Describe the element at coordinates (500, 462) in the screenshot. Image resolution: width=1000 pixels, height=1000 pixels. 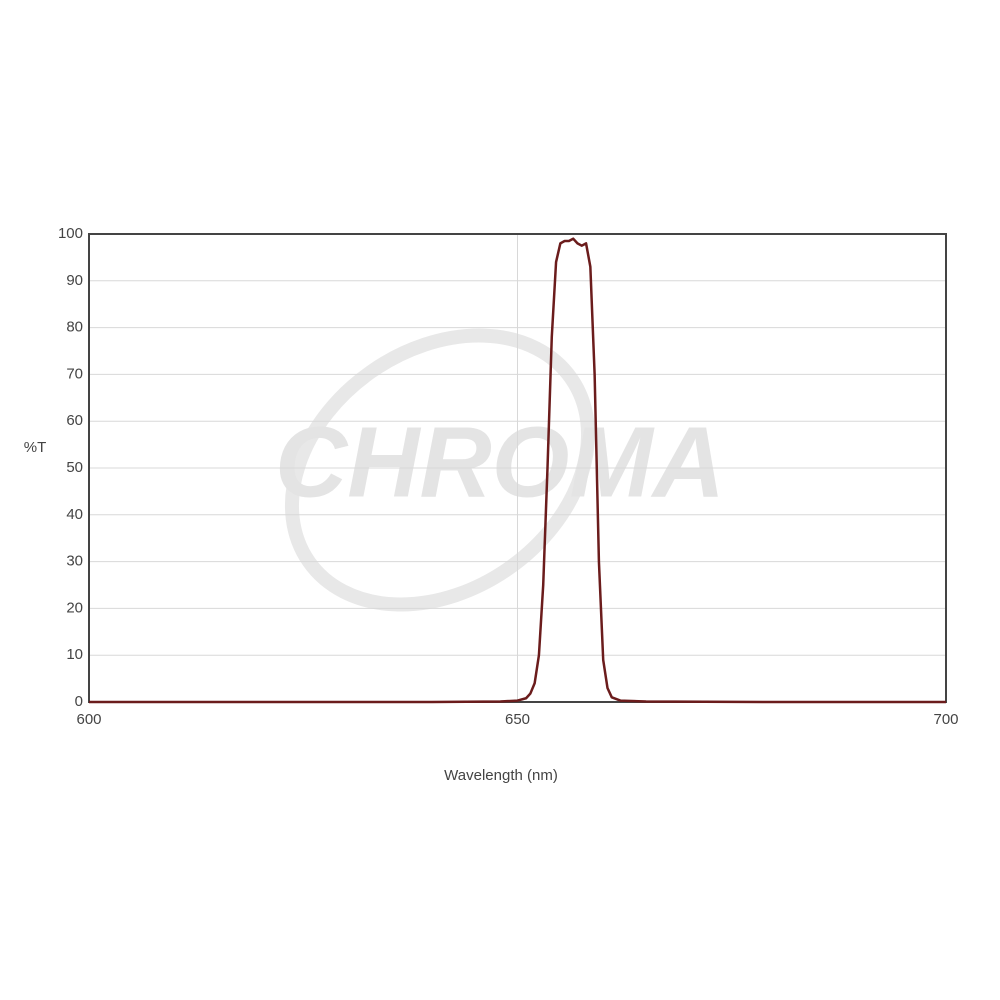
I see `watermark-text: CHROMA` at that location.